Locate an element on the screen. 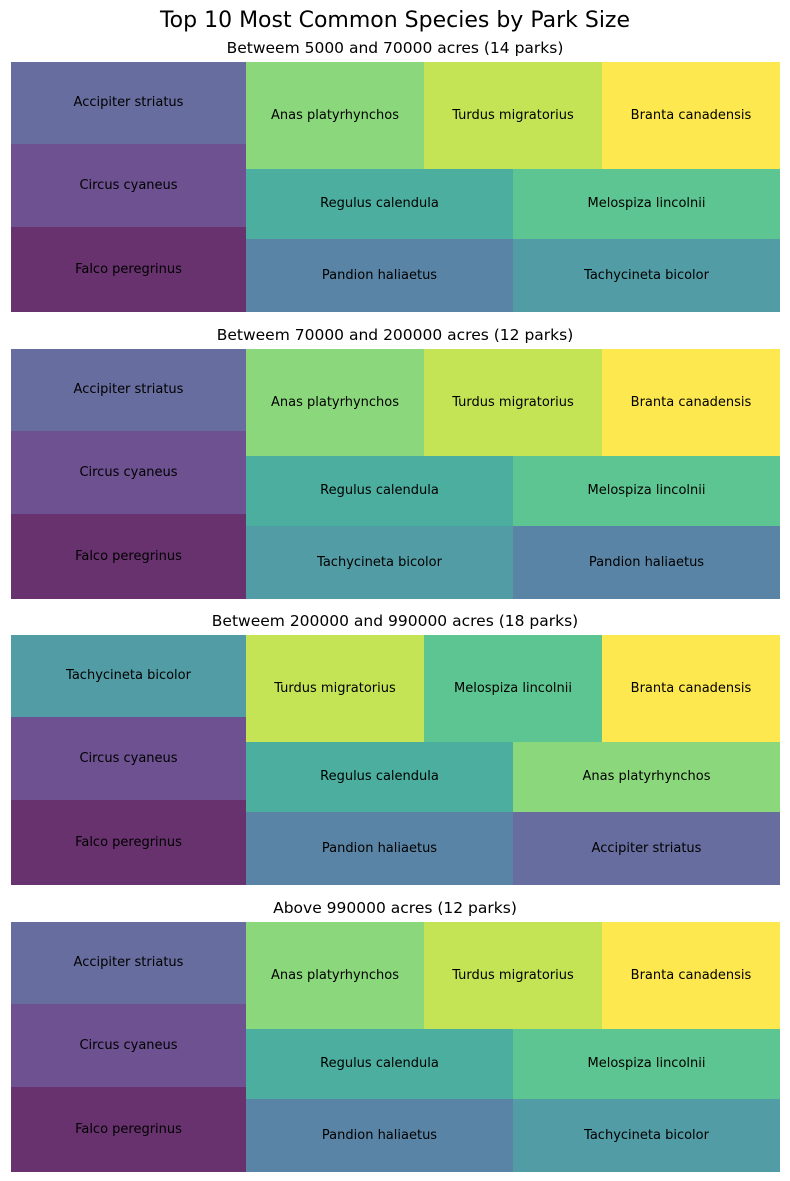 This screenshot has height=1181, width=790. chart-title: Top 10 Most Common Species by Park Size is located at coordinates (395, 20).